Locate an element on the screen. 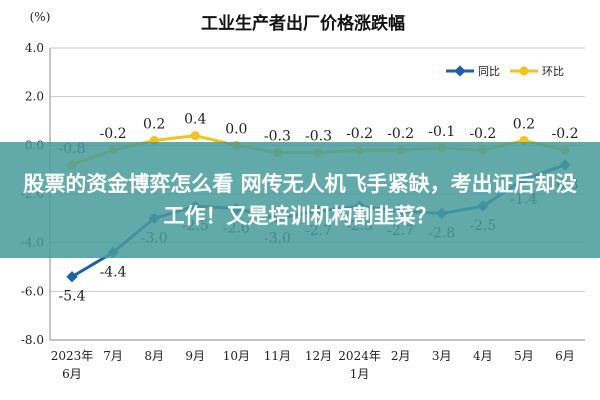  data-label: -4.4 is located at coordinates (113, 272).